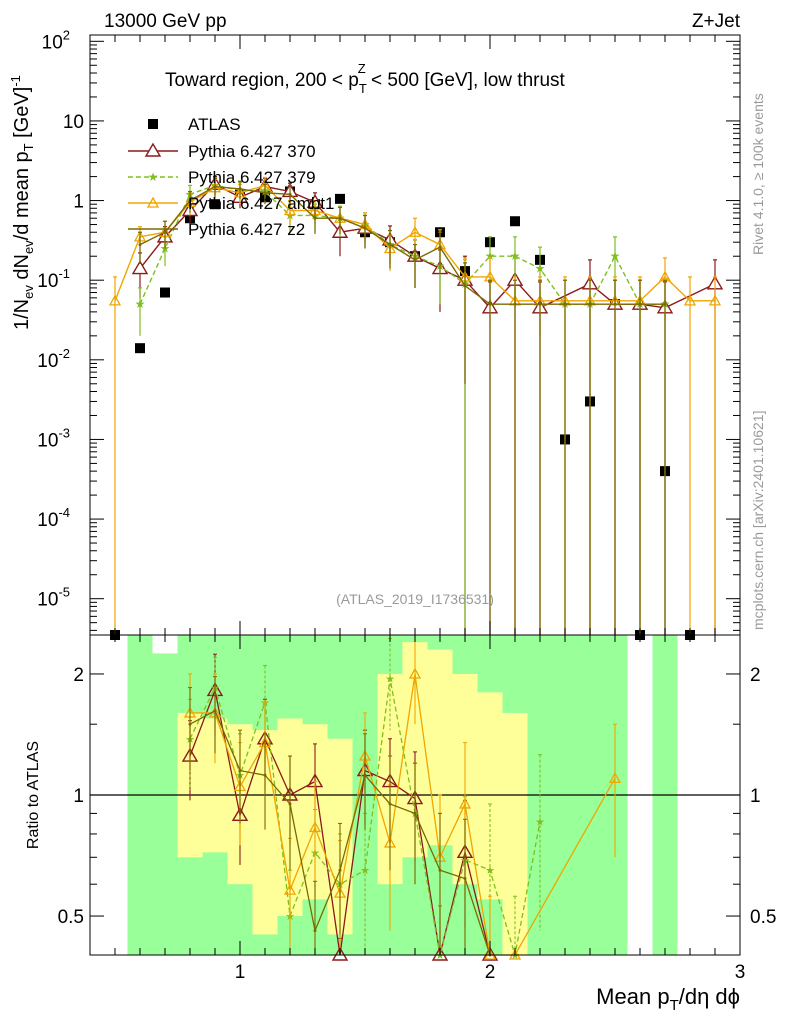 This screenshot has height=1024, width=786. Describe the element at coordinates (53, 518) in the screenshot. I see `main-y-tick-label: 10⁻⁴` at that location.